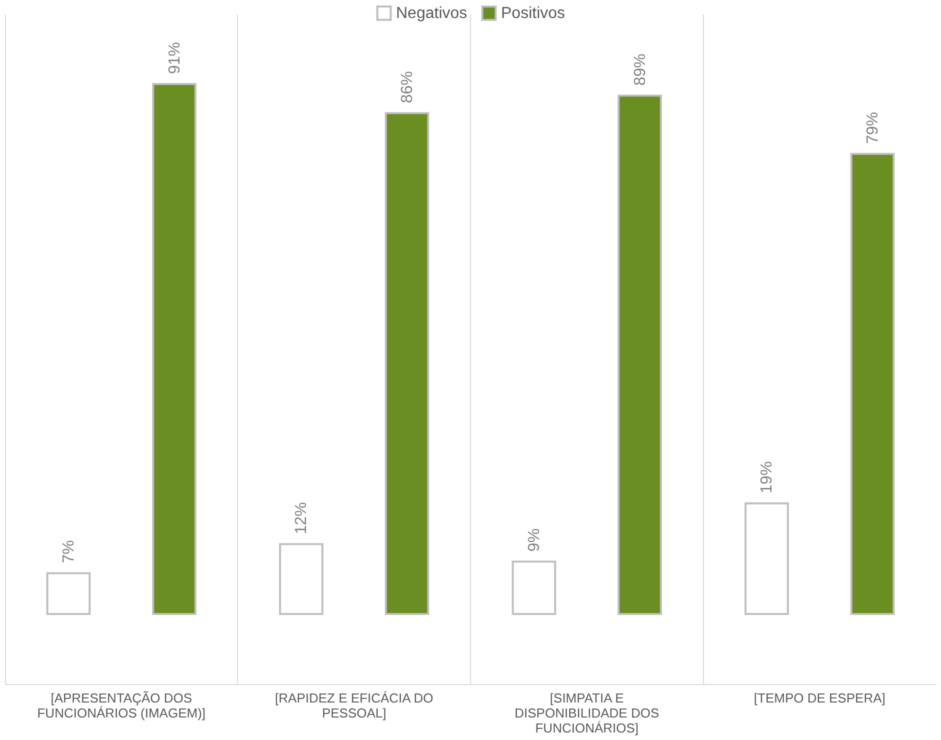  What do you see at coordinates (873, 128) in the screenshot?
I see `data-label: 79%` at bounding box center [873, 128].